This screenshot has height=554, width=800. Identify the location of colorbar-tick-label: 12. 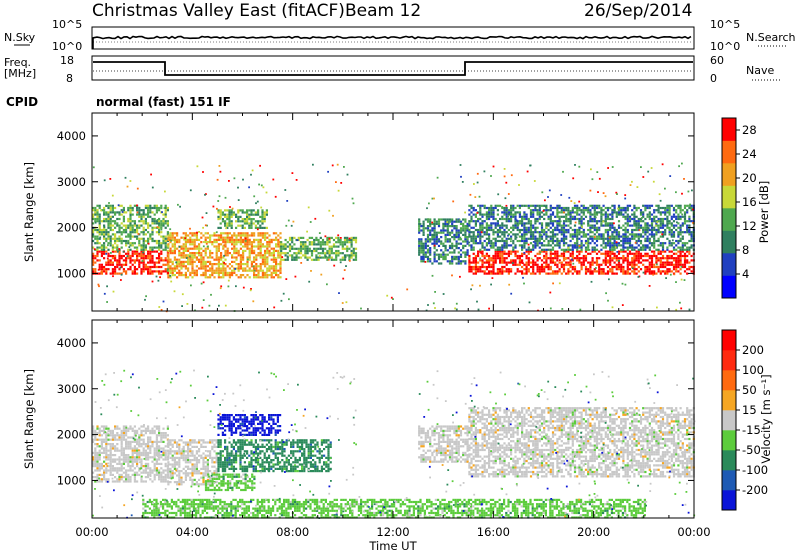
(749, 226).